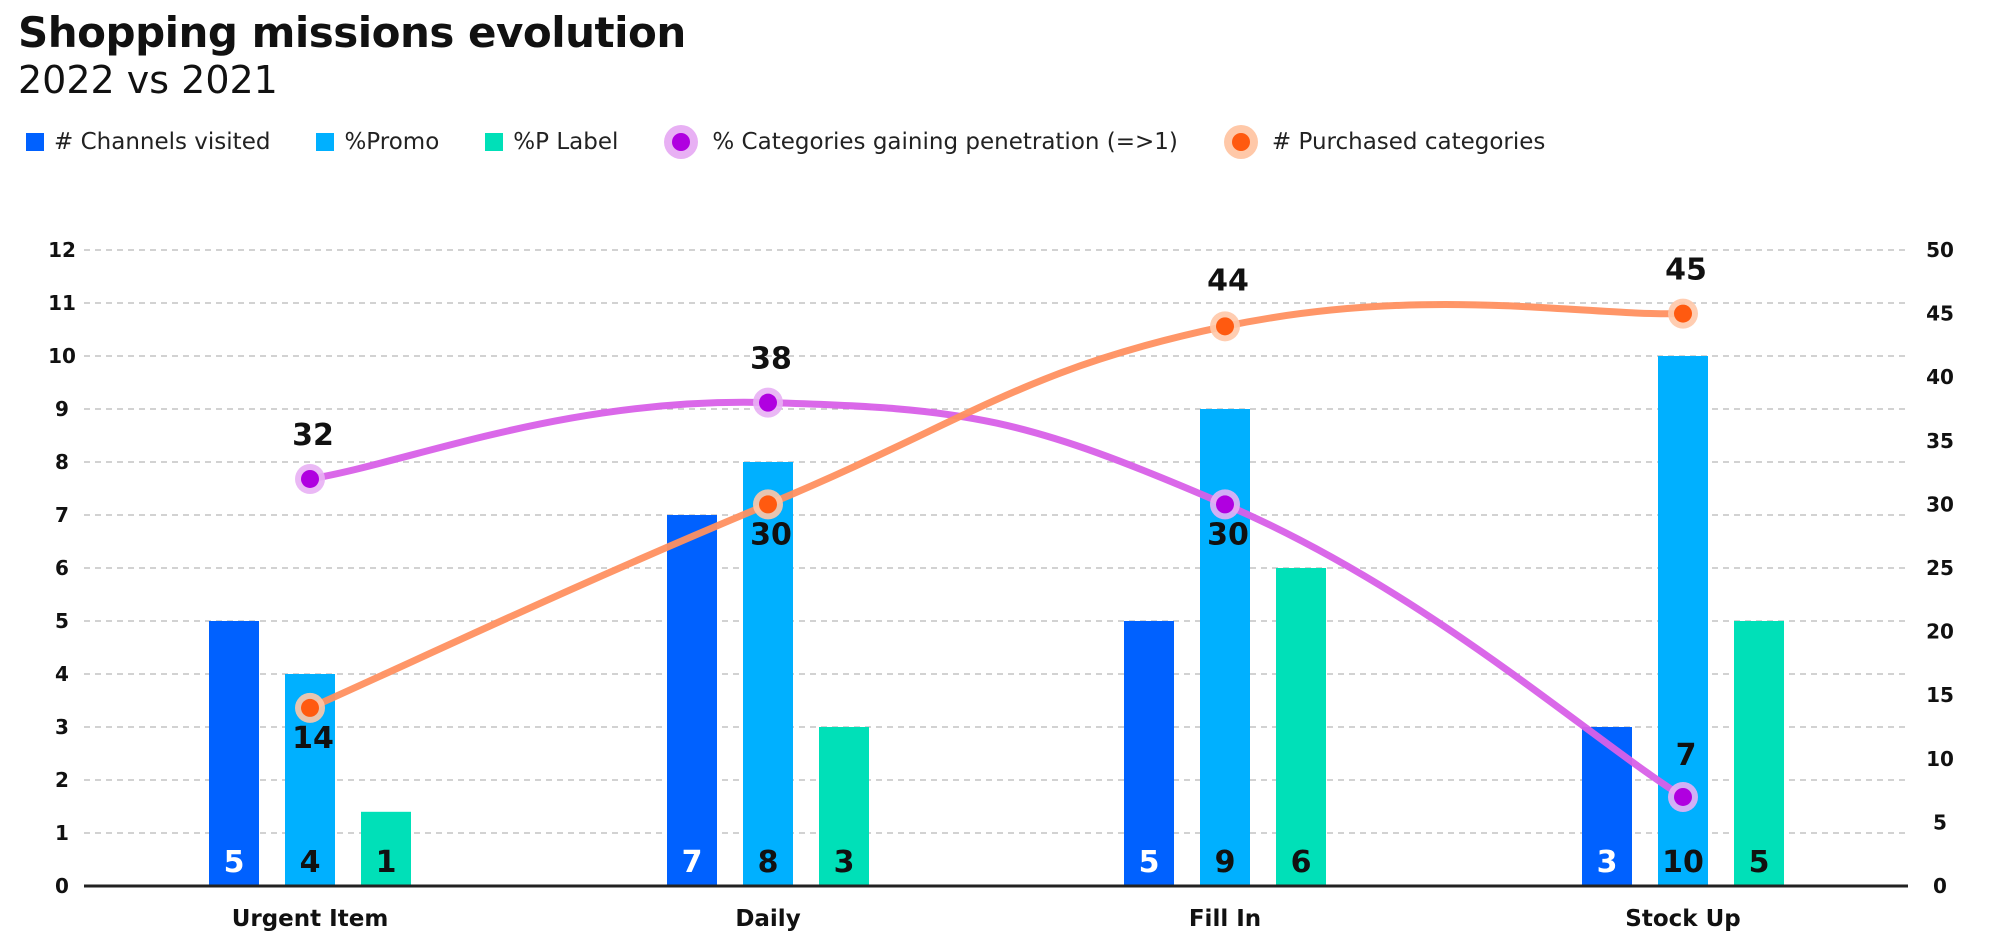 This screenshot has width=2000, height=944. Describe the element at coordinates (313, 738) in the screenshot. I see `point-value-label: 14` at that location.